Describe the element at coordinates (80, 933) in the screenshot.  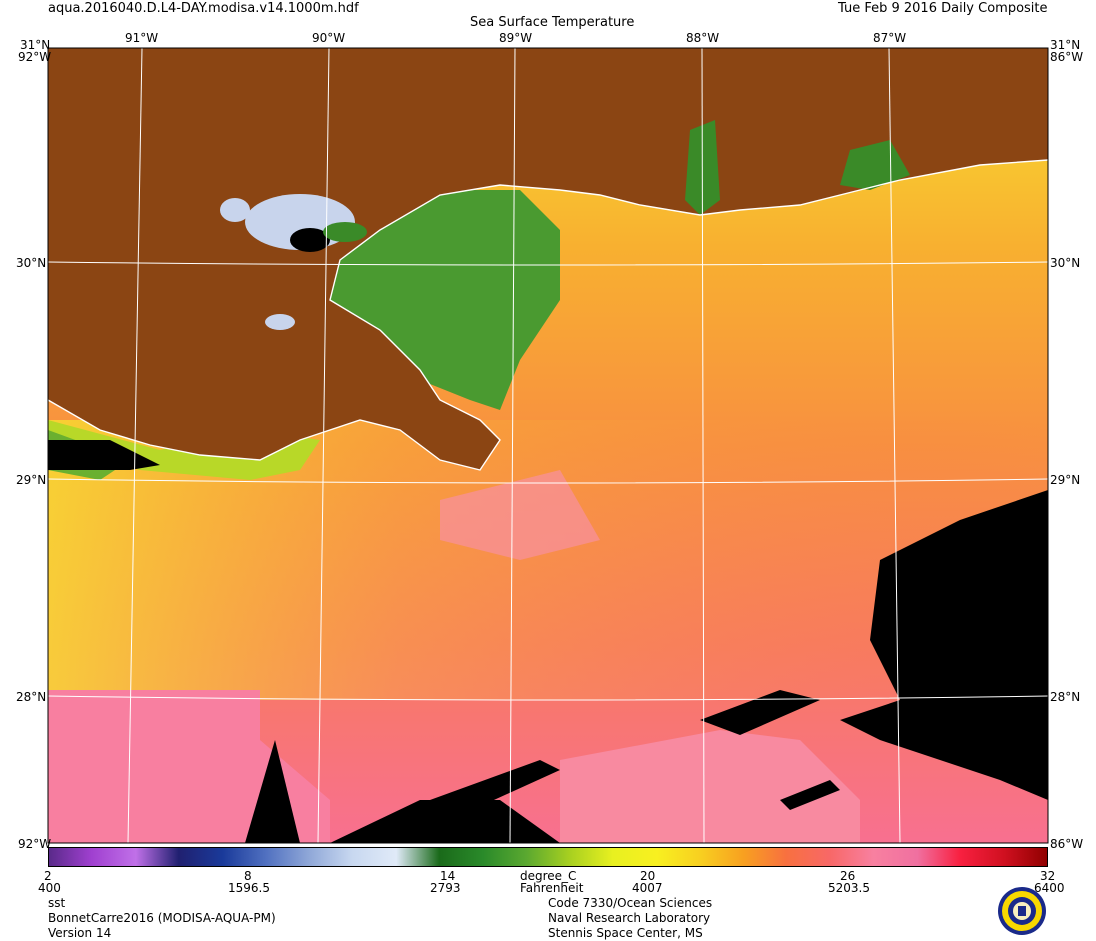
I see `footer-version: Version 14` at that location.